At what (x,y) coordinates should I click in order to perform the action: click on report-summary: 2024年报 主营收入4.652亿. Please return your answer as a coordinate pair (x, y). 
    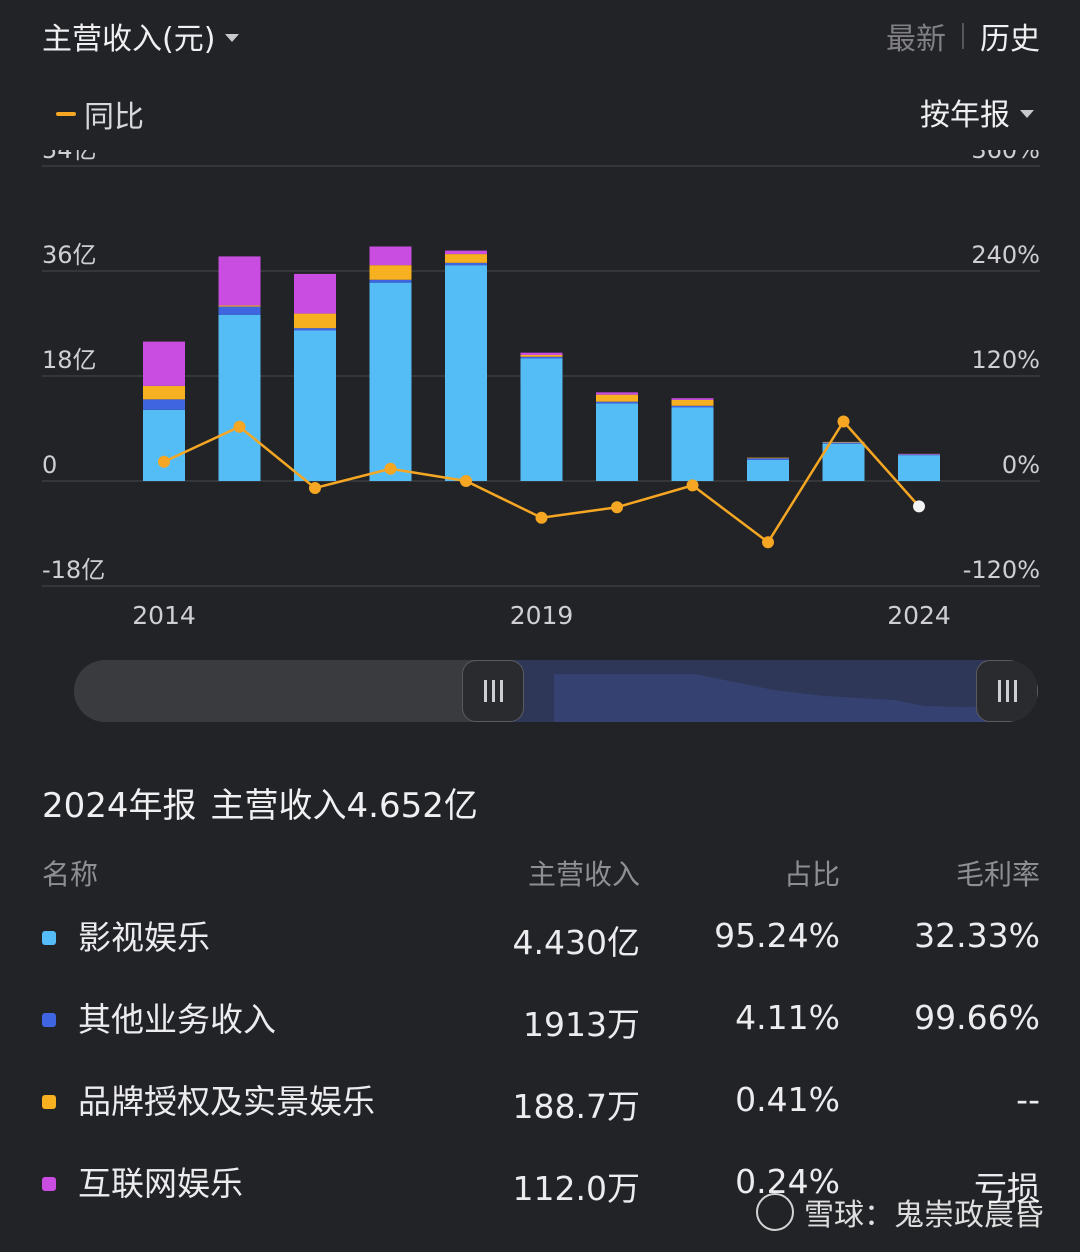
    Looking at the image, I should click on (260, 802).